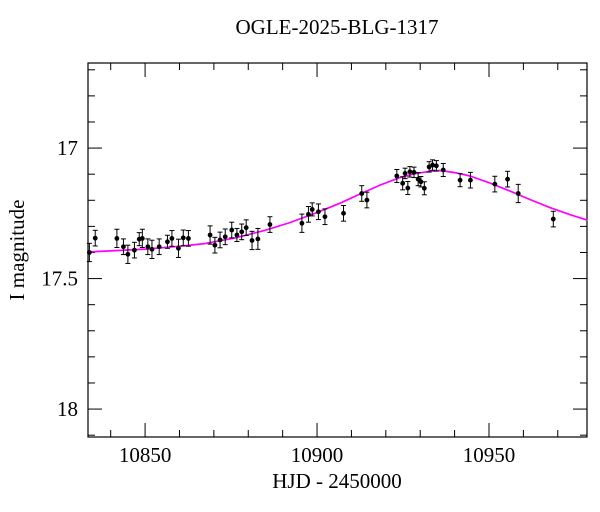 This screenshot has width=600, height=512. Describe the element at coordinates (67, 148) in the screenshot. I see `y-tick-label: 17` at that location.